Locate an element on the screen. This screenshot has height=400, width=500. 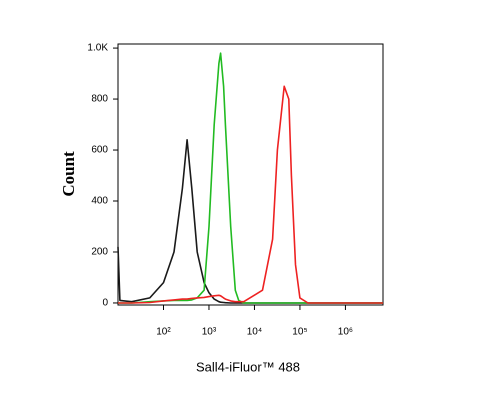
y-tick-label: 400 is located at coordinates (99, 201).